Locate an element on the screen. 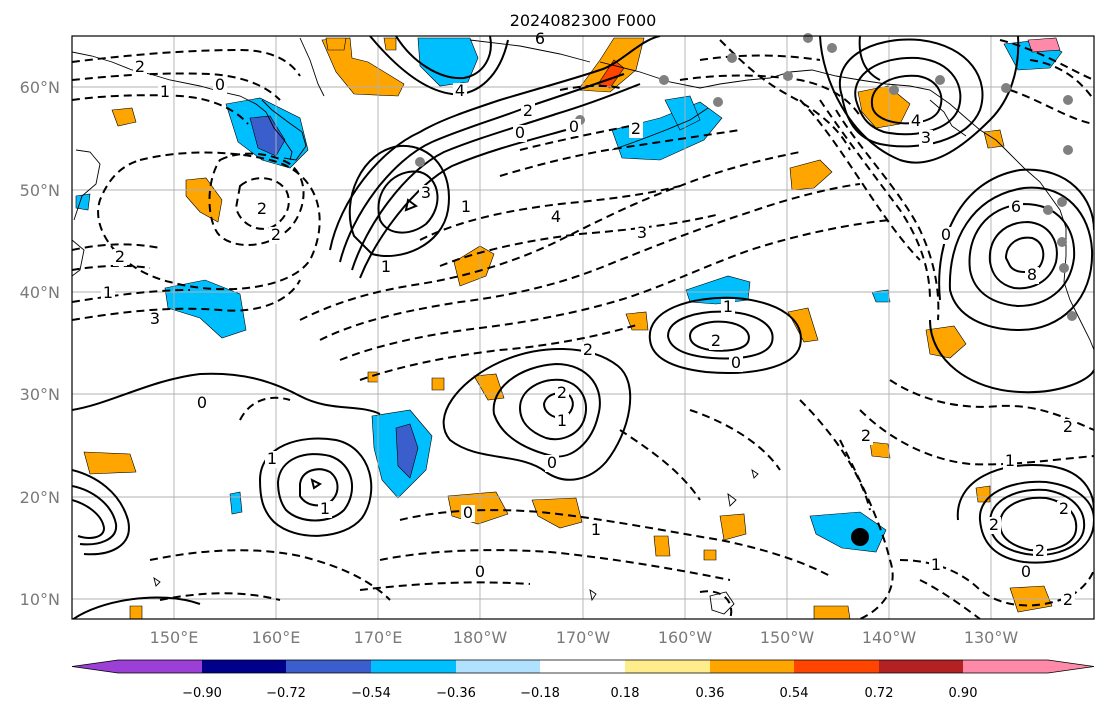  colorbar is located at coordinates (583, 666).